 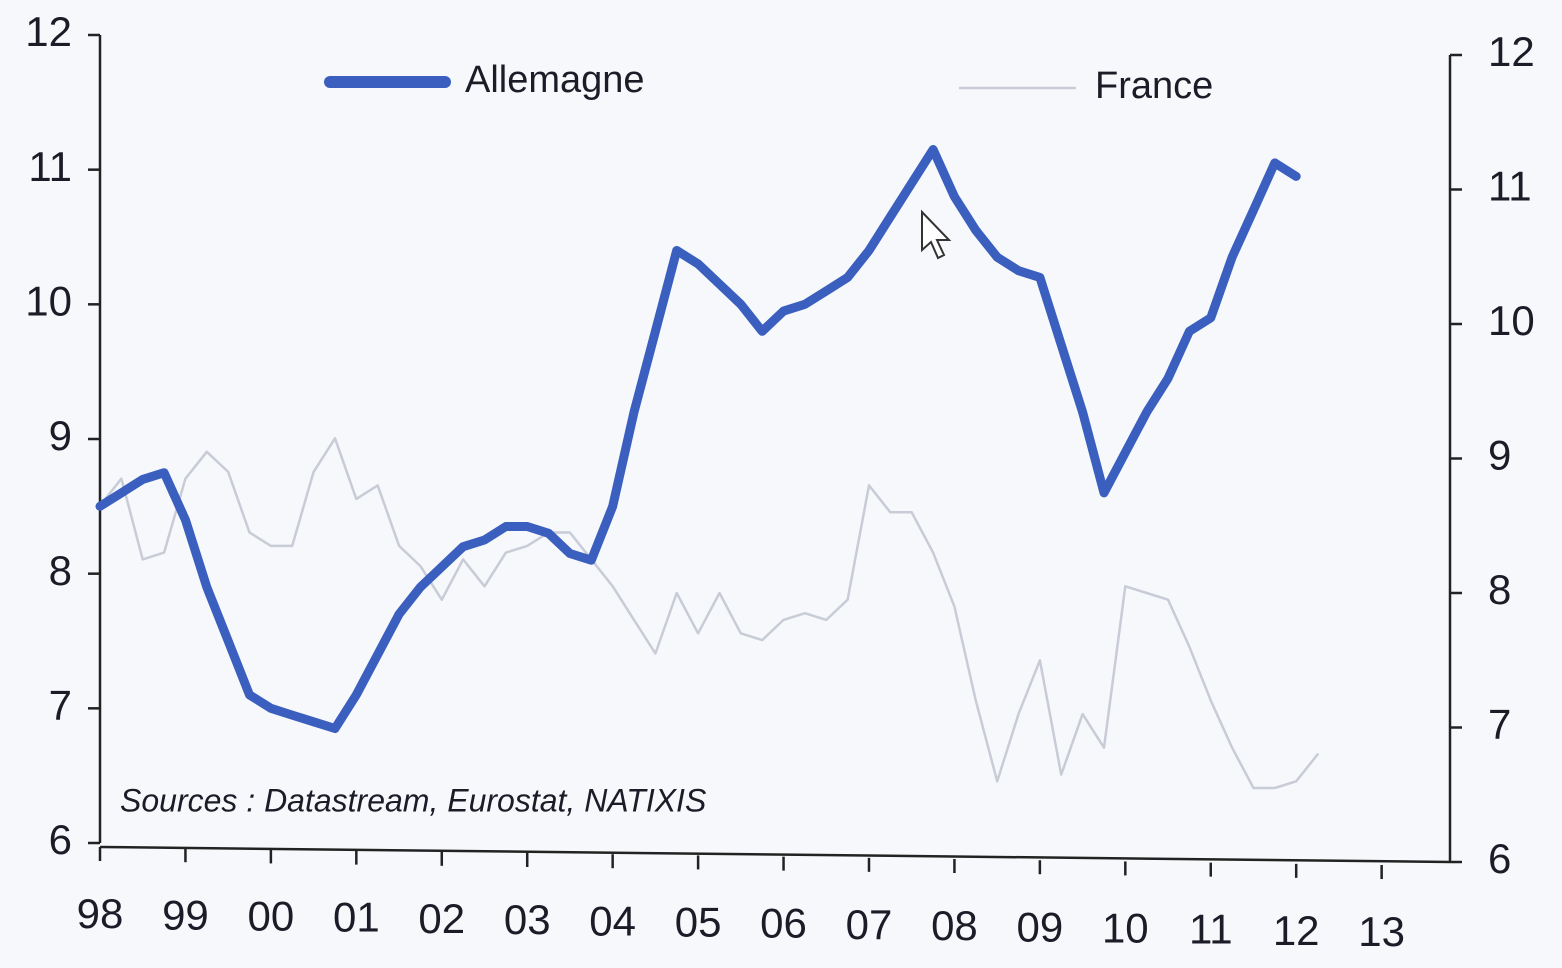 What do you see at coordinates (1511, 51) in the screenshot?
I see `y2-tick-label: 12` at bounding box center [1511, 51].